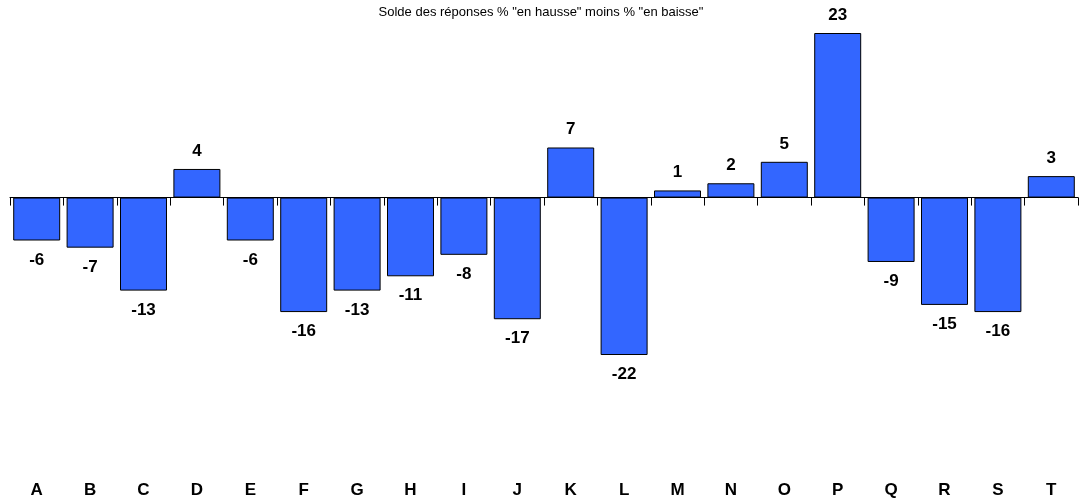 Image resolution: width=1082 pixels, height=498 pixels. Describe the element at coordinates (784, 489) in the screenshot. I see `x-tick-label: O` at that location.